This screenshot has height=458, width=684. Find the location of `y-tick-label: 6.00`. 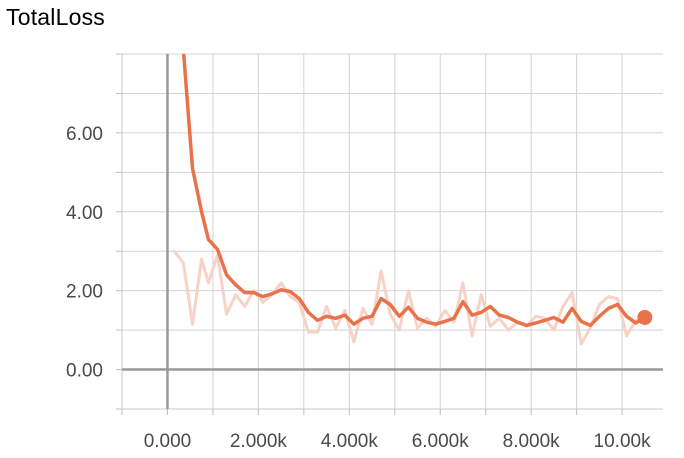

y-tick-label: 6.00 is located at coordinates (84, 134).